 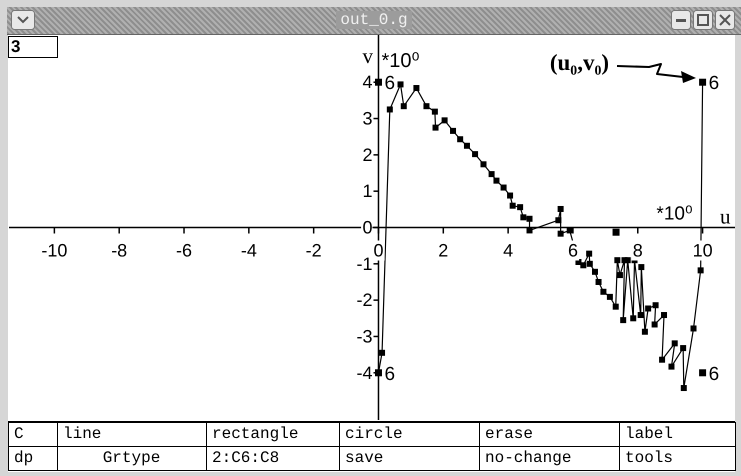 What do you see at coordinates (637, 250) in the screenshot?
I see `x-tick-label: 8` at bounding box center [637, 250].